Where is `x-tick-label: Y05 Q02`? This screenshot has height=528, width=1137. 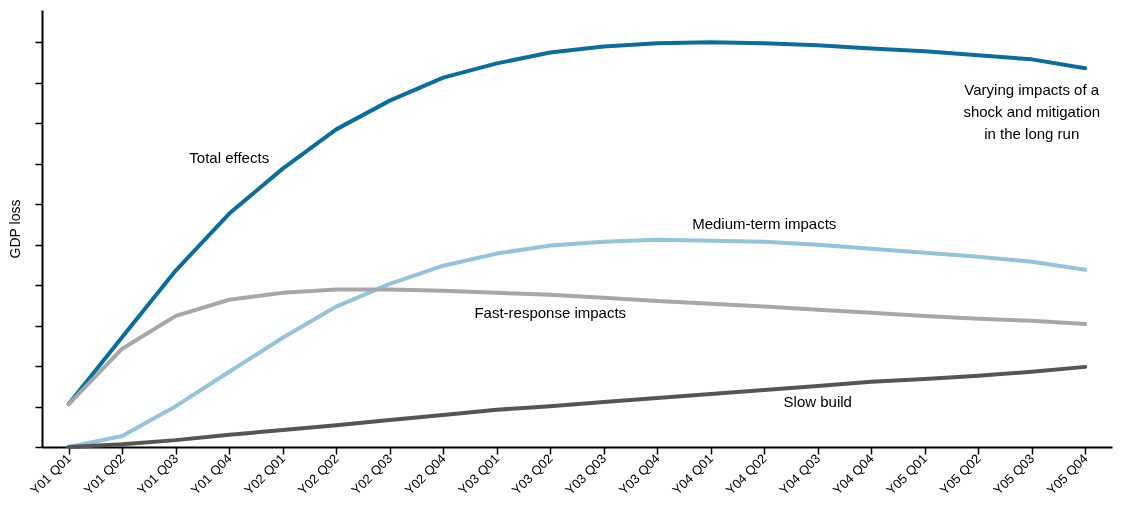
x-tick-label: Y05 Q02 is located at coordinates (960, 474).